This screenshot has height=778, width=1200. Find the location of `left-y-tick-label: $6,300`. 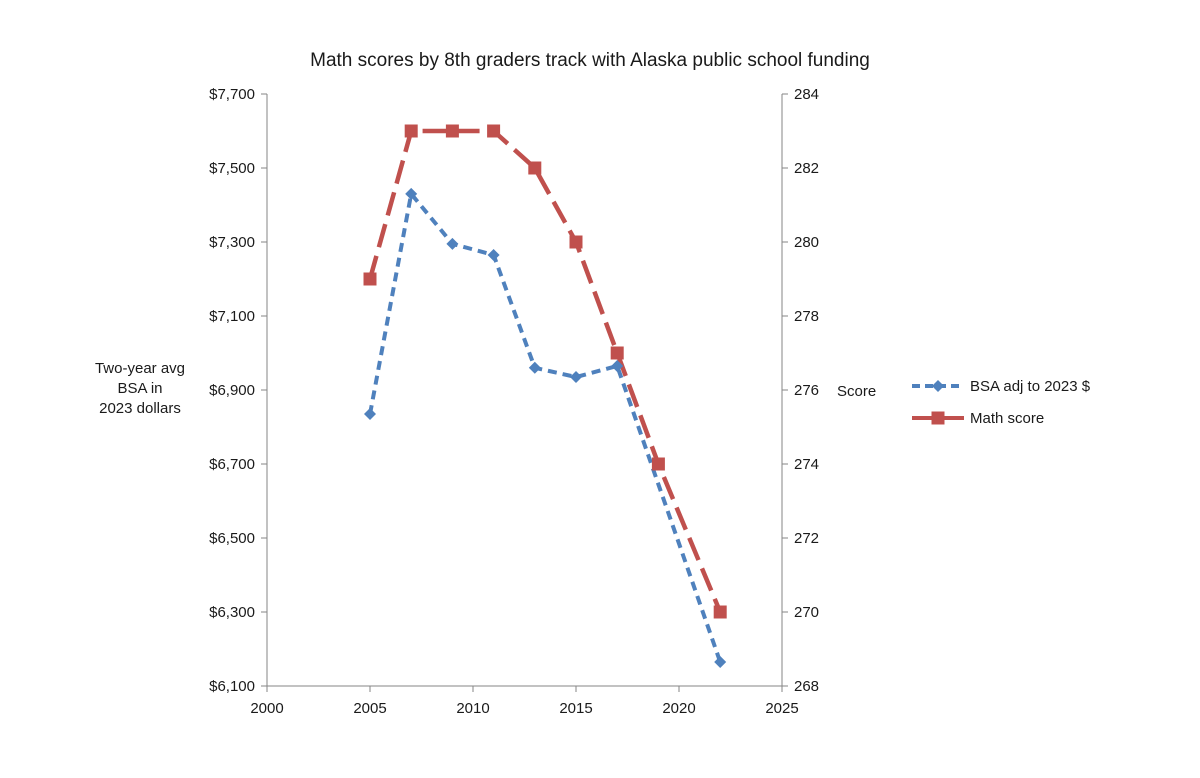

left-y-tick-label: $6,300 is located at coordinates (232, 612).